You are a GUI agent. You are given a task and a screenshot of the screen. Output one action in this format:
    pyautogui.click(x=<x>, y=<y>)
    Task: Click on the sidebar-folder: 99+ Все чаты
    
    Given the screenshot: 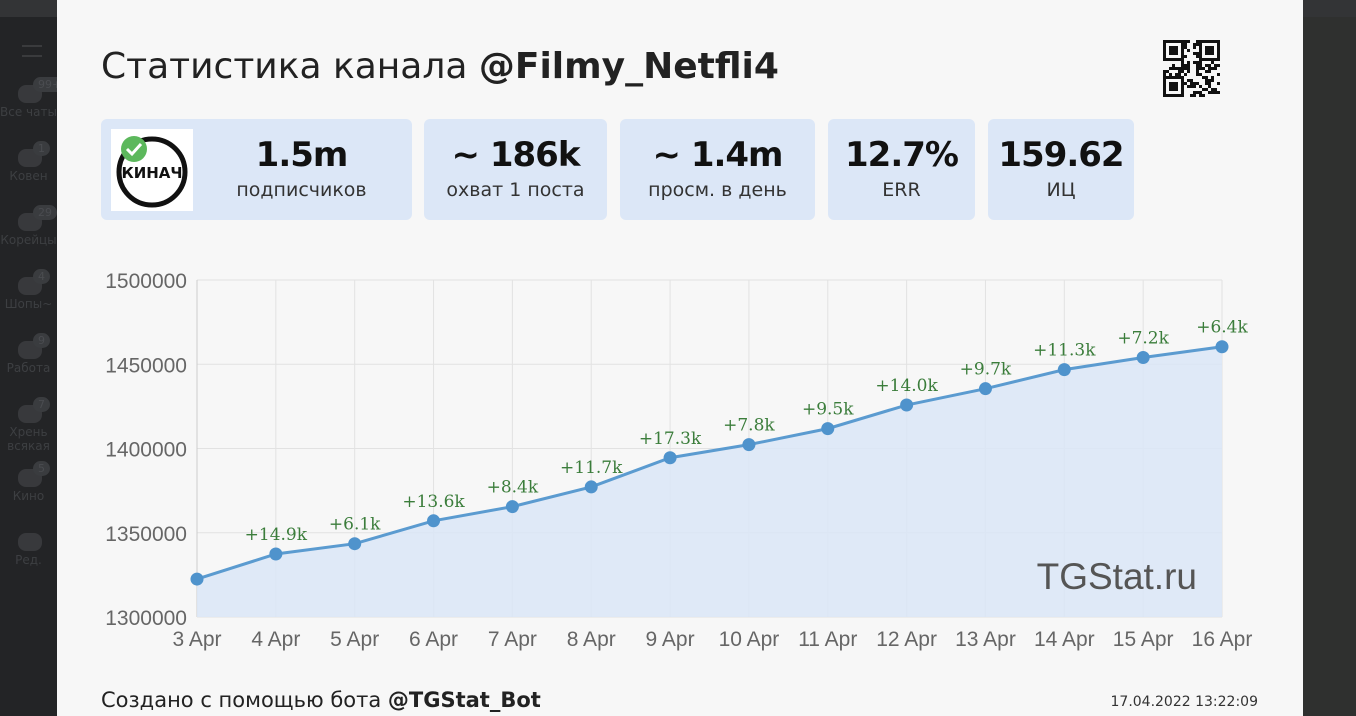 What is the action you would take?
    pyautogui.click(x=33, y=98)
    